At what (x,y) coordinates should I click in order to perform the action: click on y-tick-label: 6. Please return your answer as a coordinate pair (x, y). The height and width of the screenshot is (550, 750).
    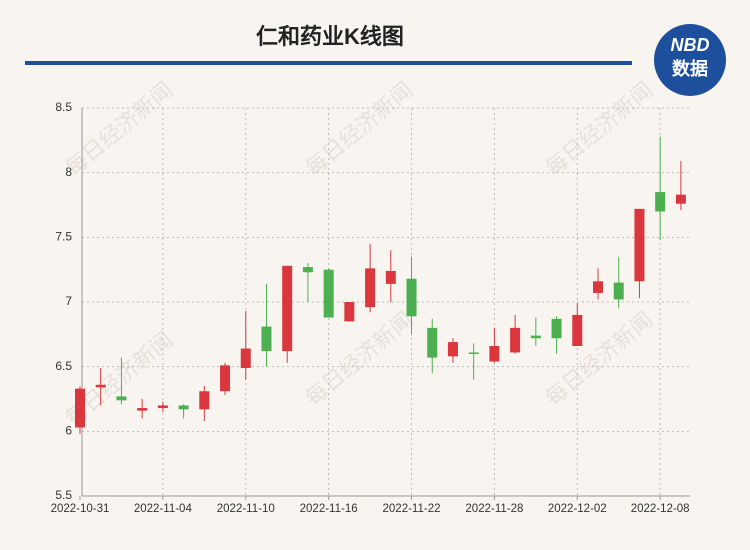
    Looking at the image, I should click on (68, 431).